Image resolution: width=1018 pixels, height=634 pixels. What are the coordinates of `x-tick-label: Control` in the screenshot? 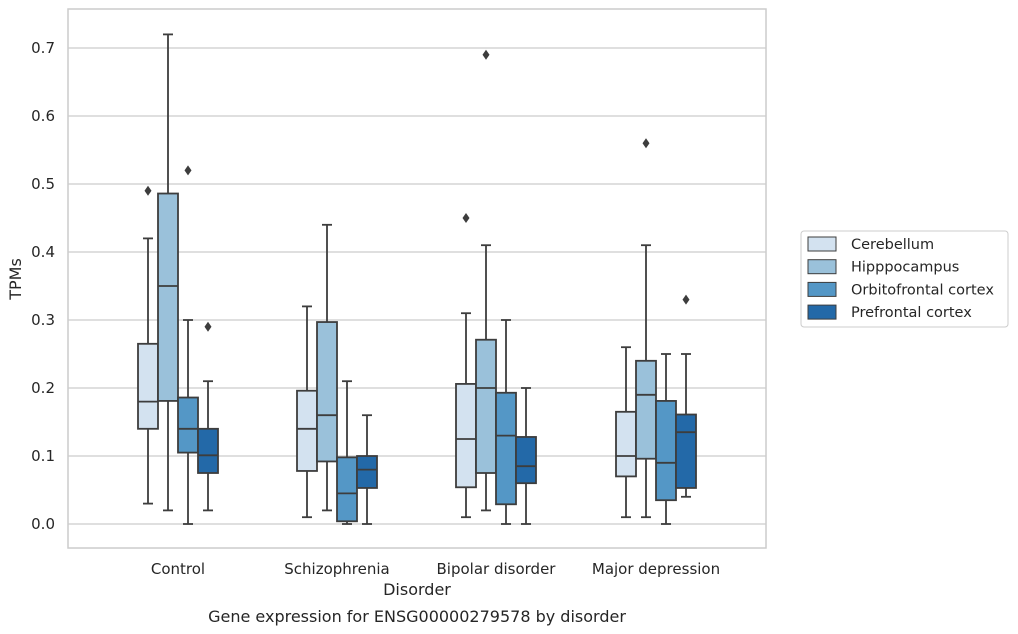 It's located at (178, 569).